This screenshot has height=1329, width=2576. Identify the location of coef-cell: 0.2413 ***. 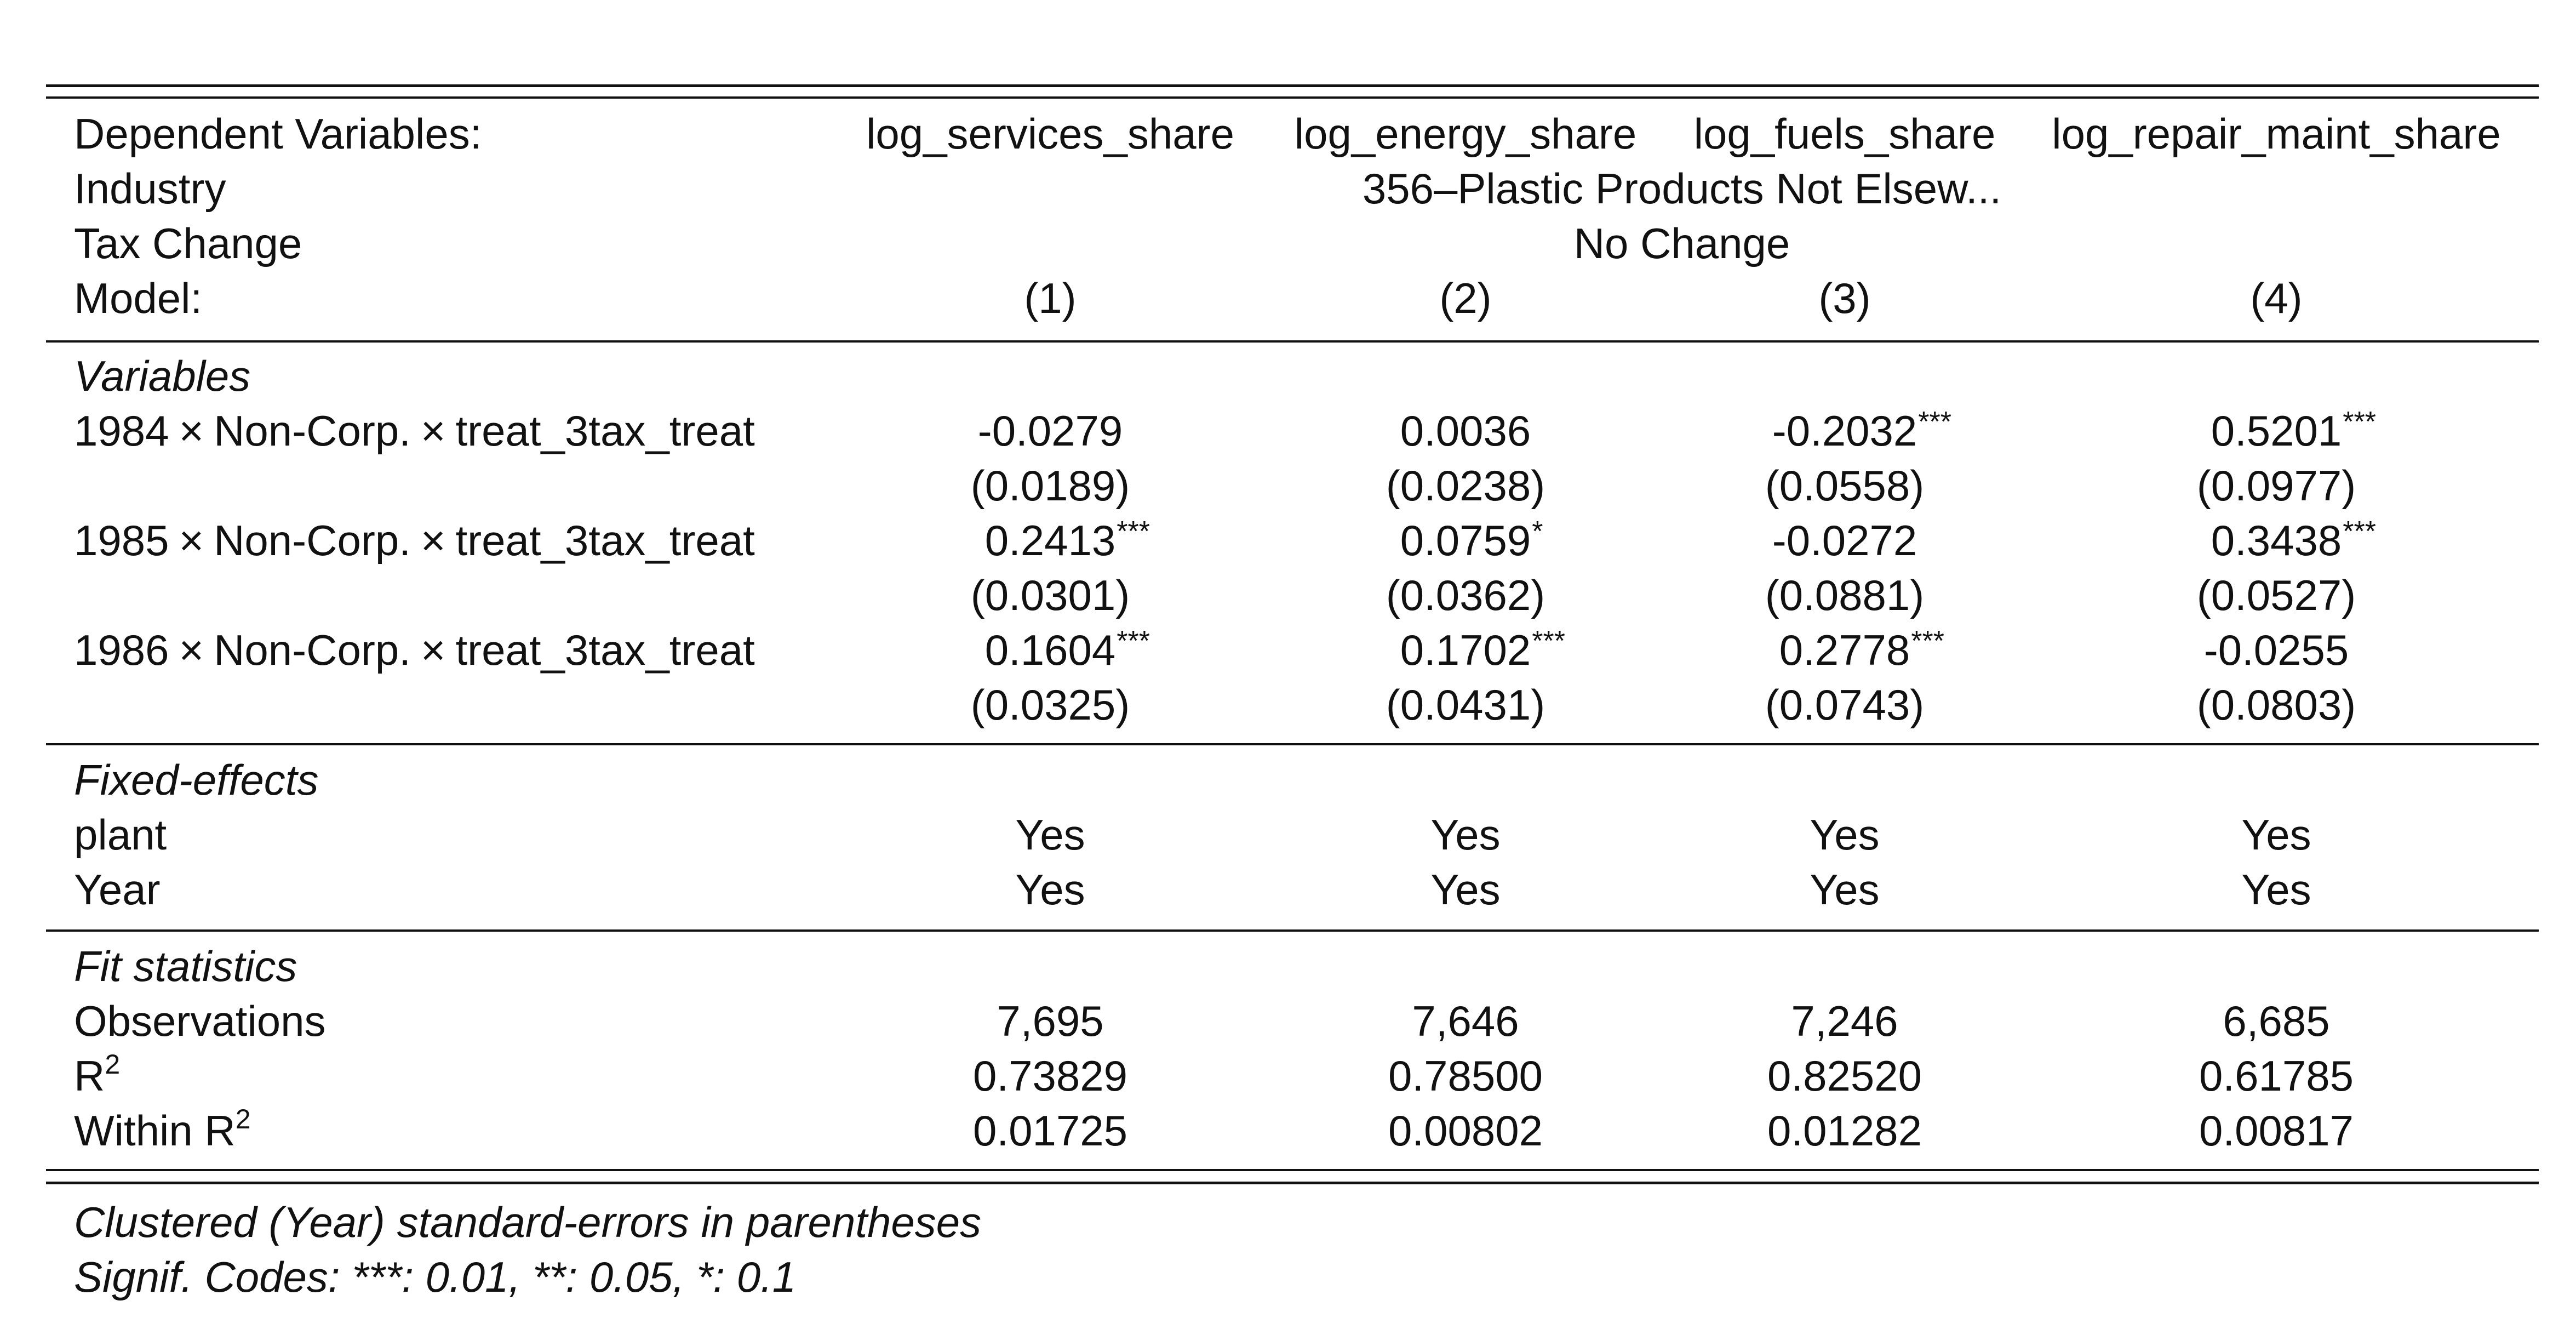
(1067, 540).